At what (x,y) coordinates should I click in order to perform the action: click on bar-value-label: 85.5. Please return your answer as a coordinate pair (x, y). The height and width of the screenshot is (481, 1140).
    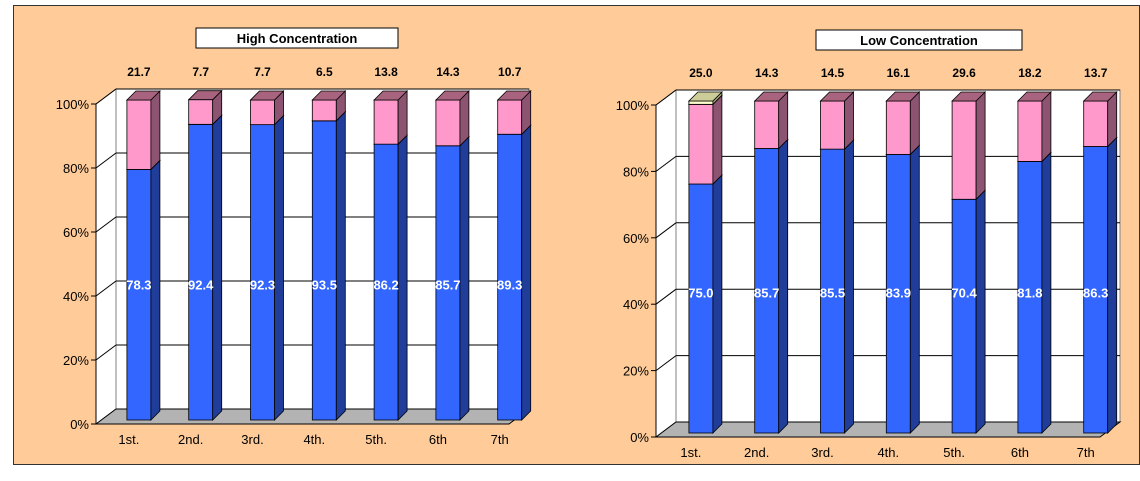
    Looking at the image, I should click on (832, 293).